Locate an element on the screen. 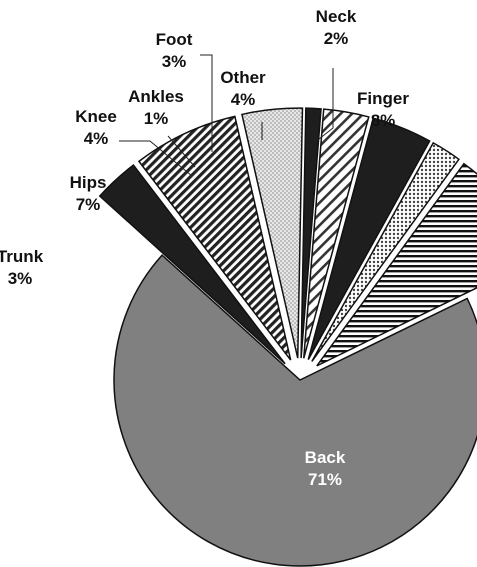 The image size is (477, 567). slice-category-other: Other is located at coordinates (243, 77).